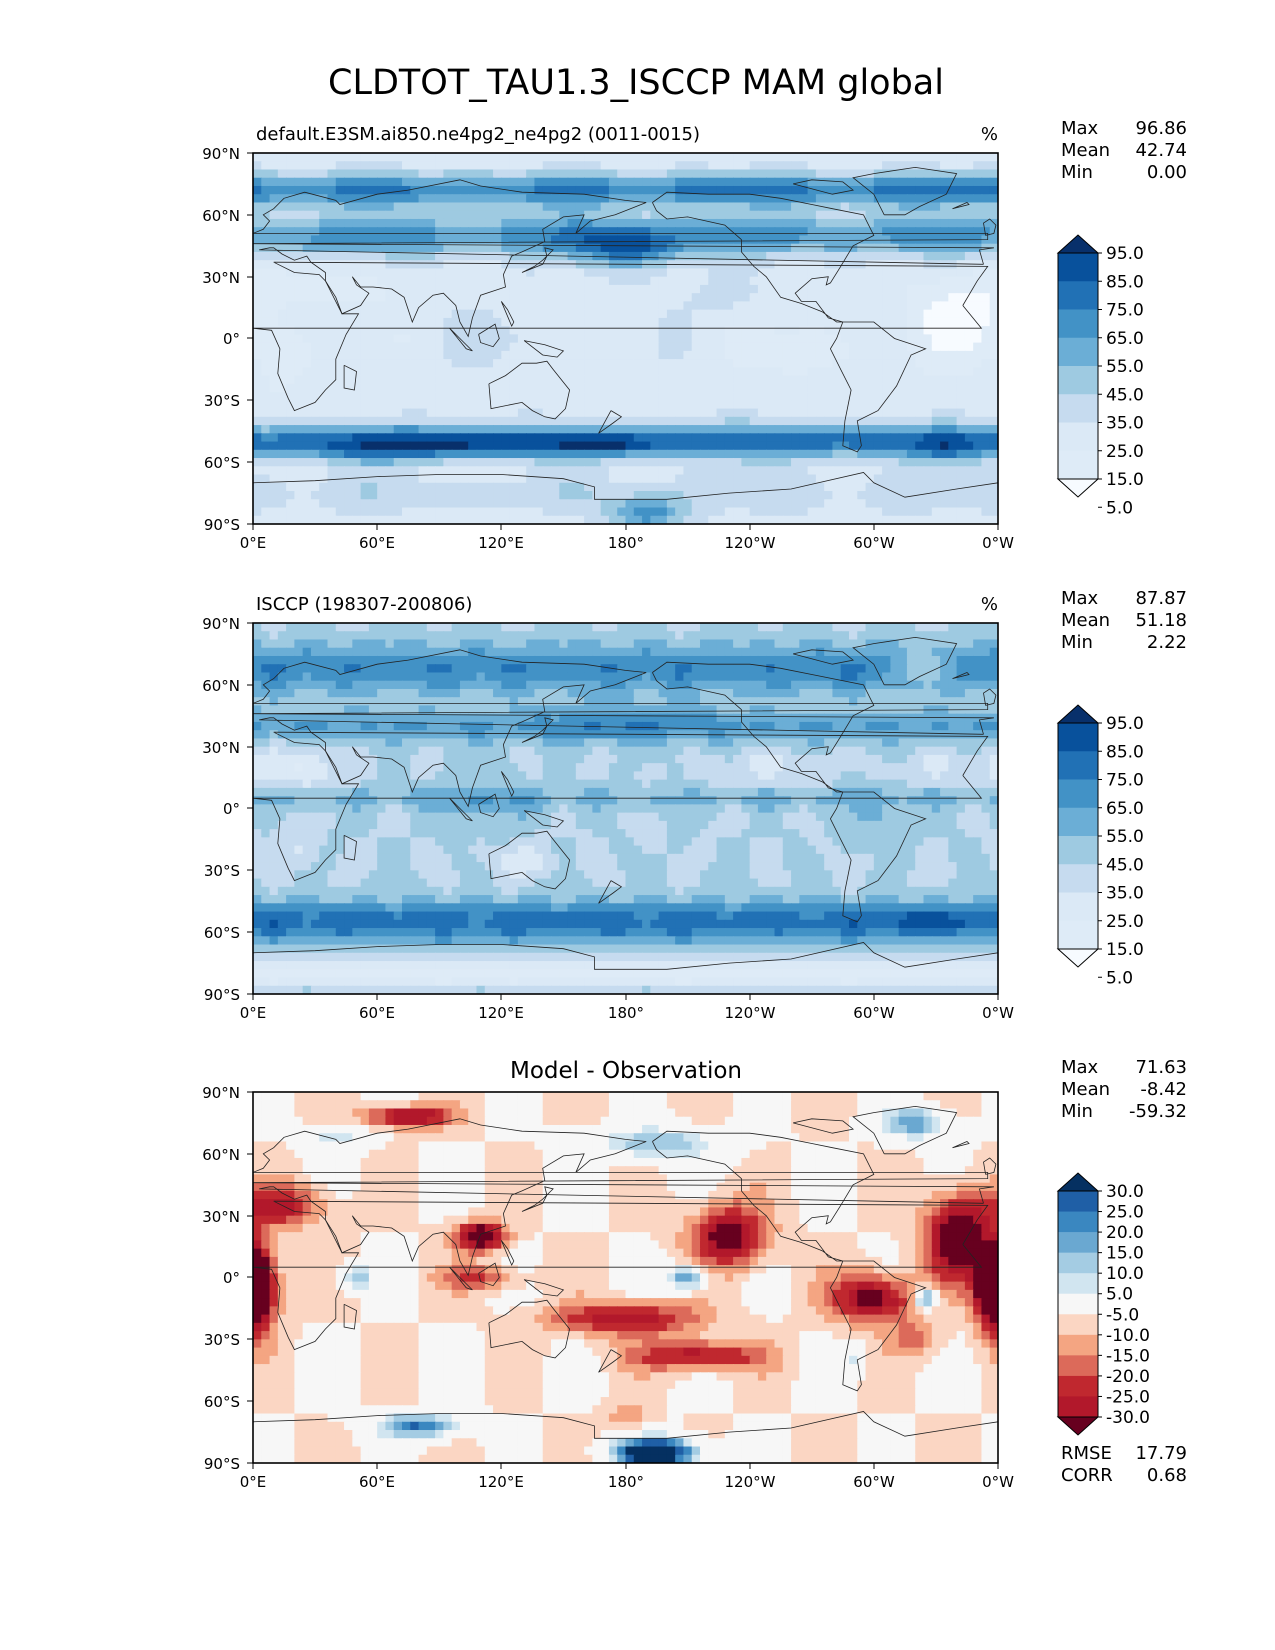 Image resolution: width=1275 pixels, height=1650 pixels. Describe the element at coordinates (625, 486) in the screenshot. I see `coastline-segment` at that location.